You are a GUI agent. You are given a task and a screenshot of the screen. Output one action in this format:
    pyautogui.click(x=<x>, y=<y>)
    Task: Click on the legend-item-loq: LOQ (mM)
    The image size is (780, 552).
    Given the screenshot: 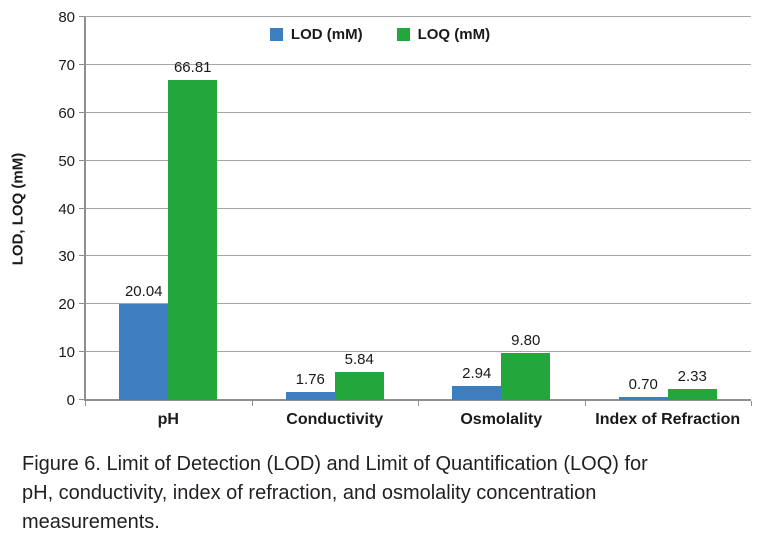 What is the action you would take?
    pyautogui.click(x=443, y=34)
    